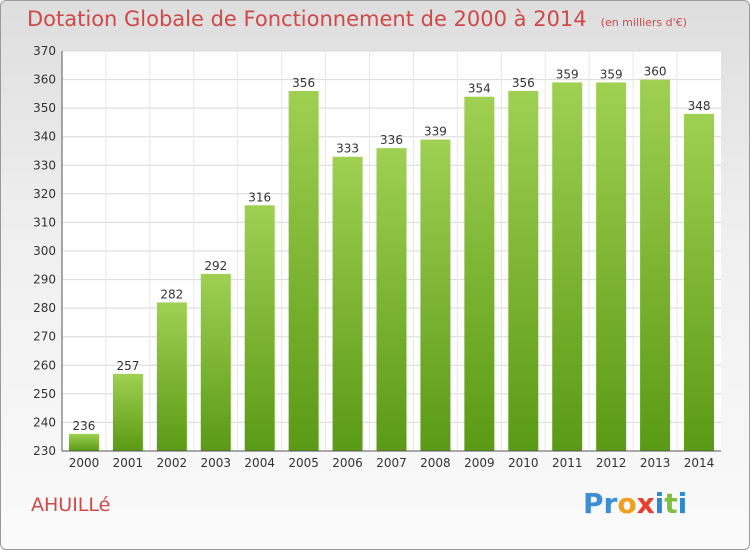  What do you see at coordinates (127, 366) in the screenshot?
I see `value-label: 257` at bounding box center [127, 366].